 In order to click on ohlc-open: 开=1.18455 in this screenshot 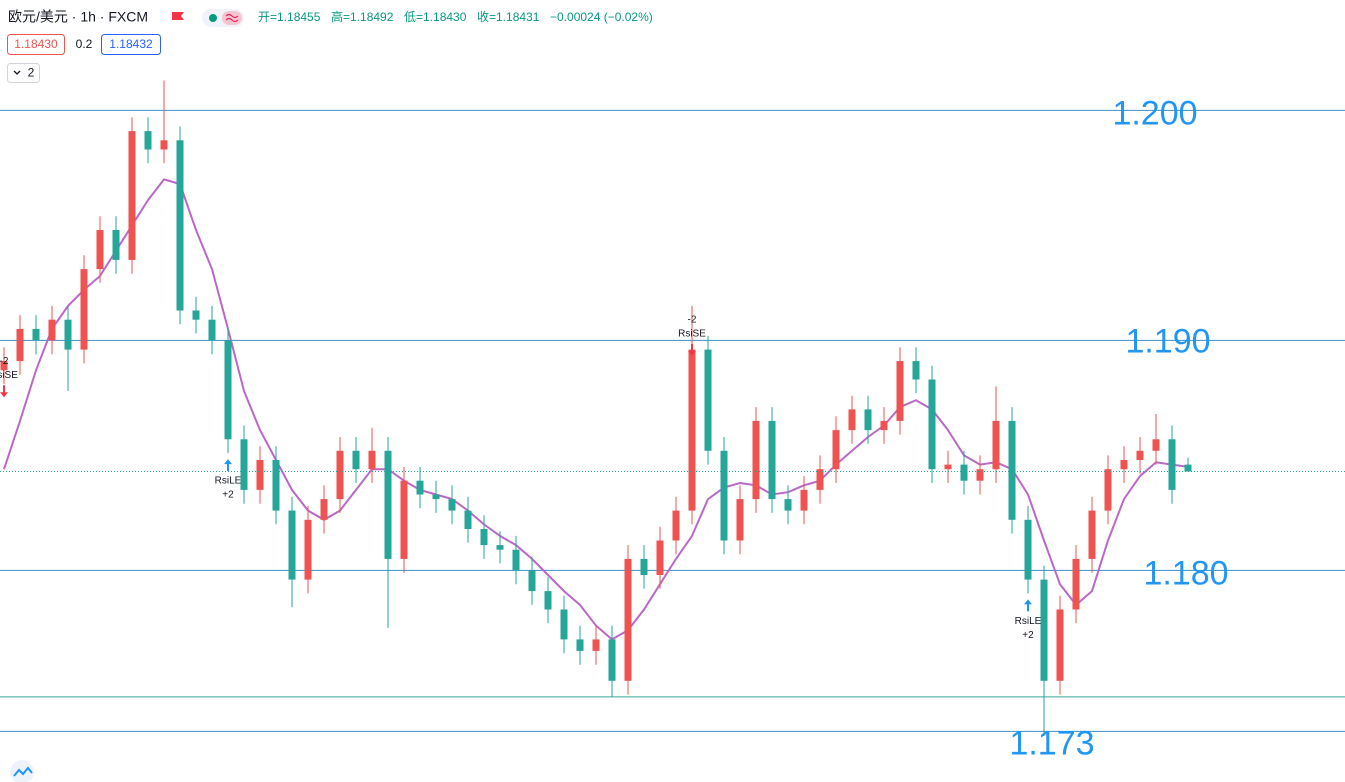, I will do `click(289, 17)`.